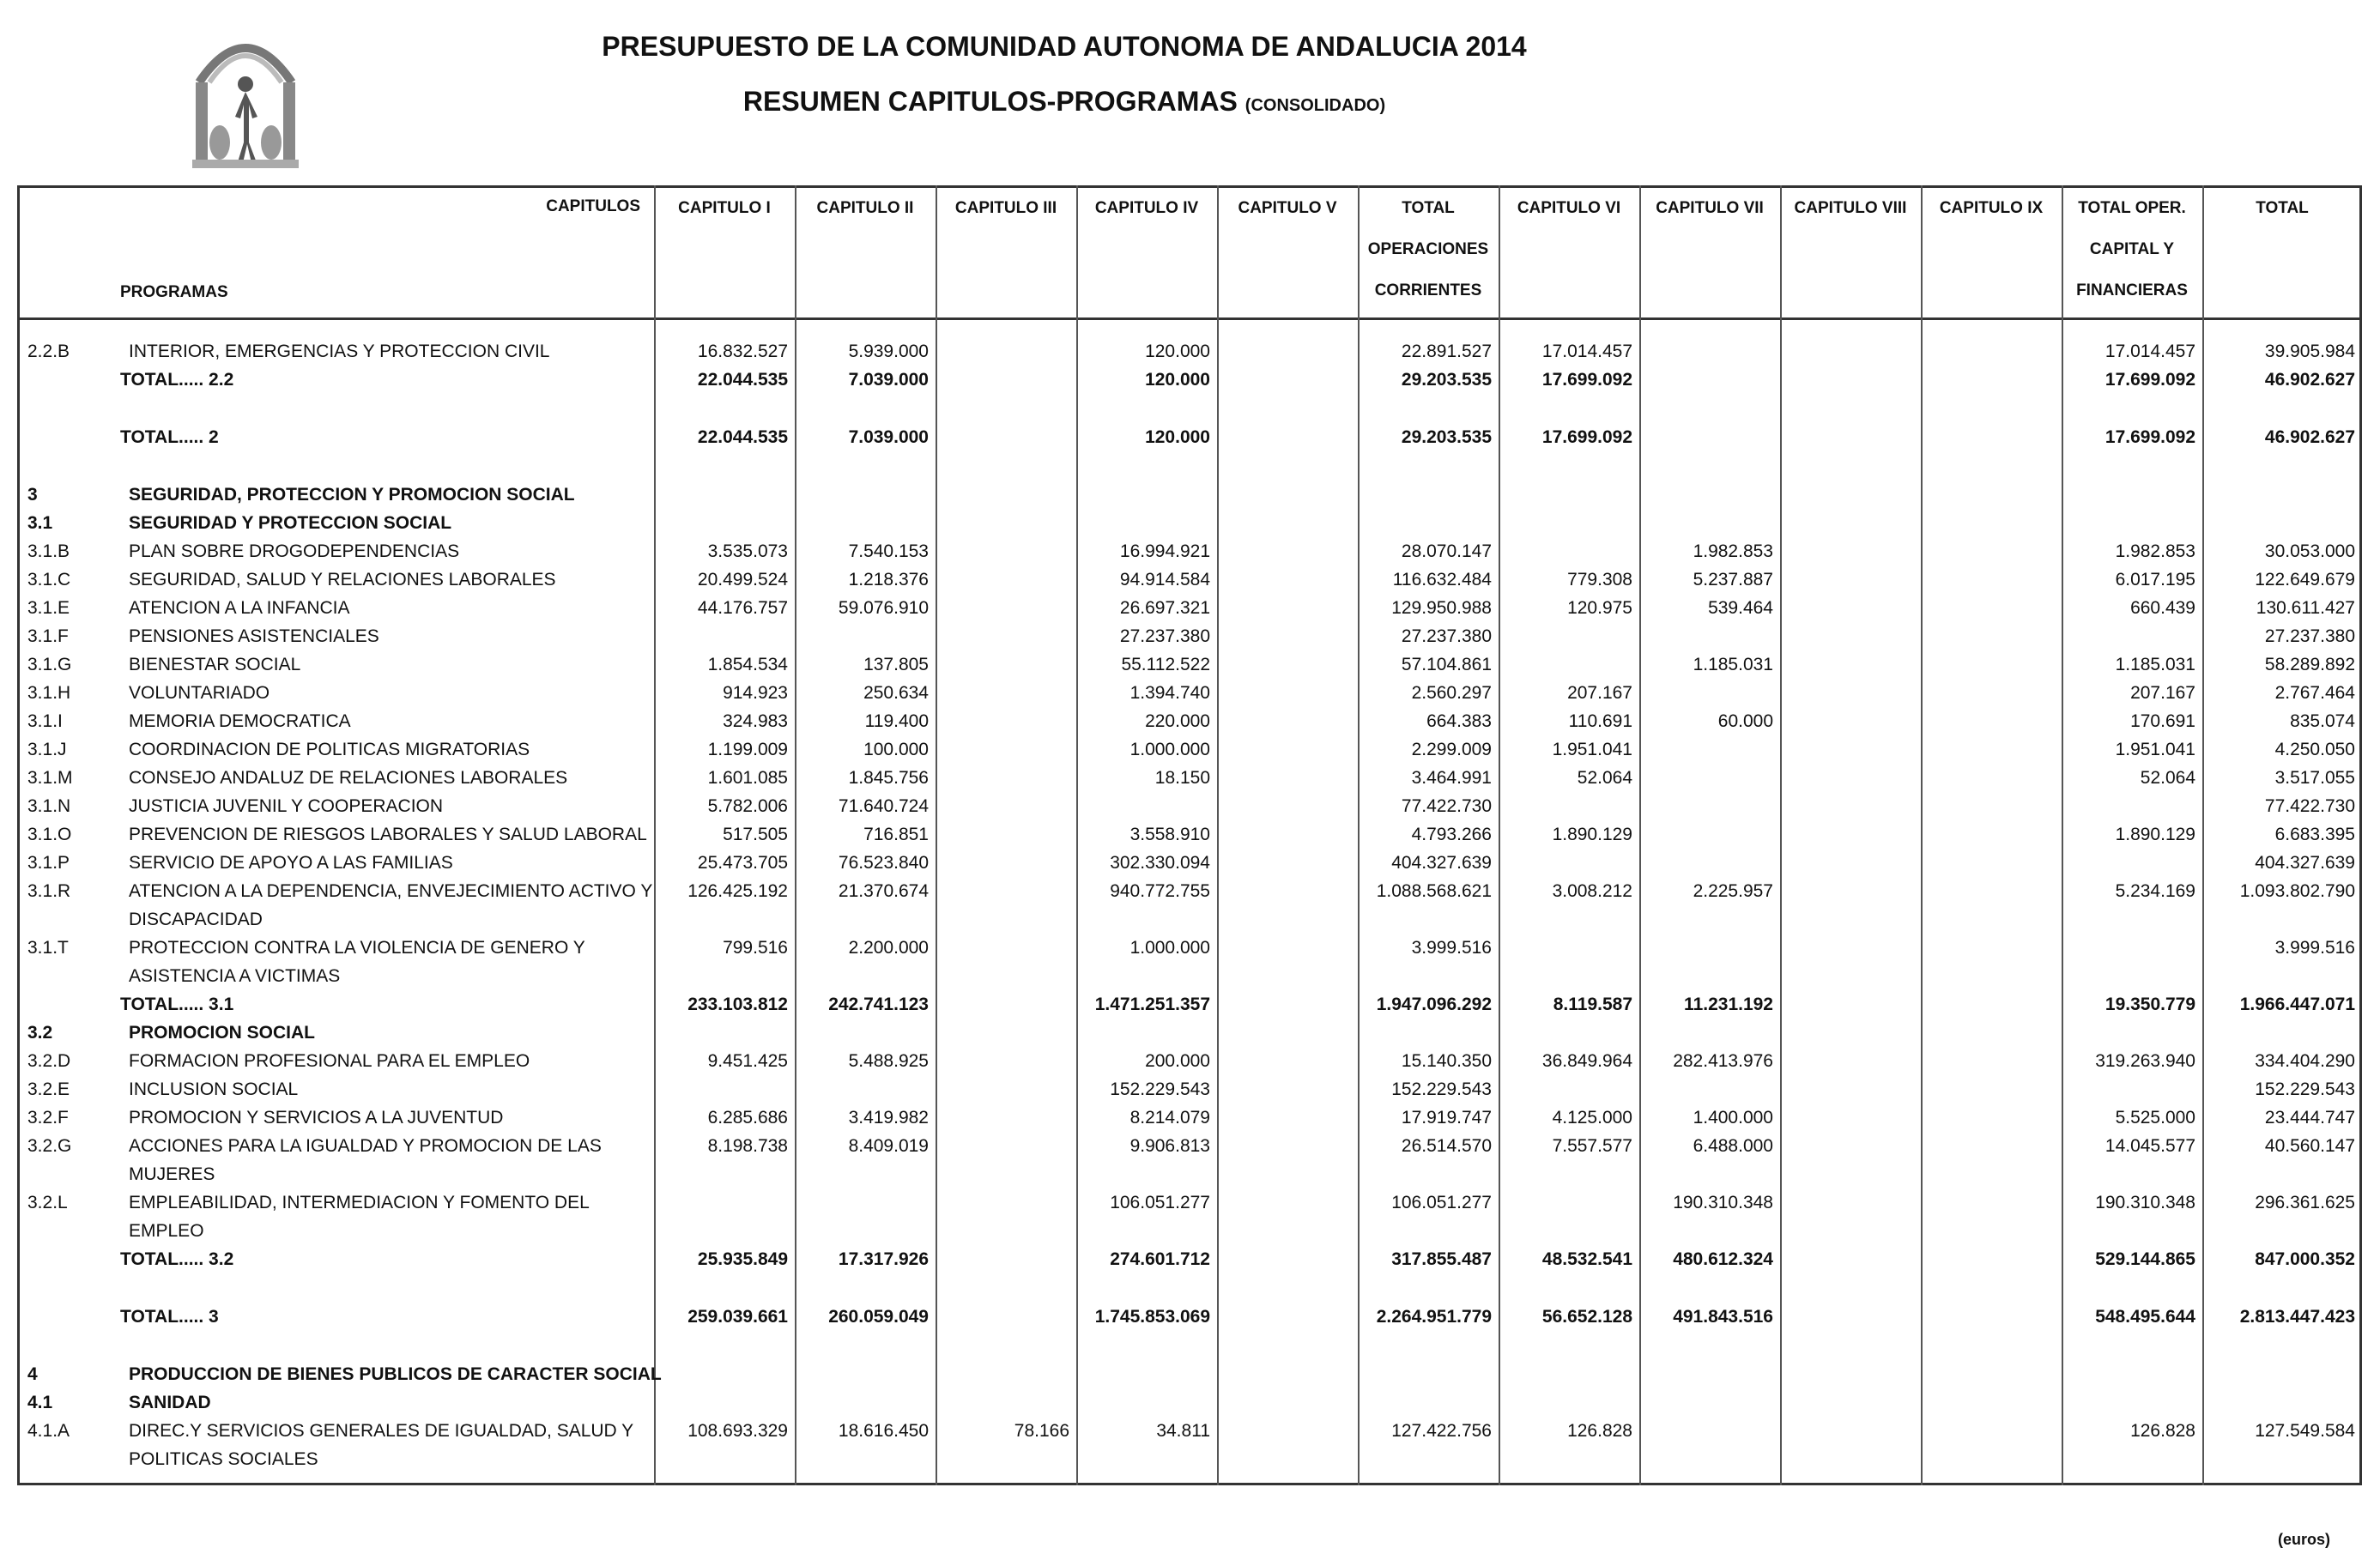 The width and height of the screenshot is (2380, 1566). Describe the element at coordinates (1992, 218) in the screenshot. I see `column-header: CAPITULO IX` at that location.